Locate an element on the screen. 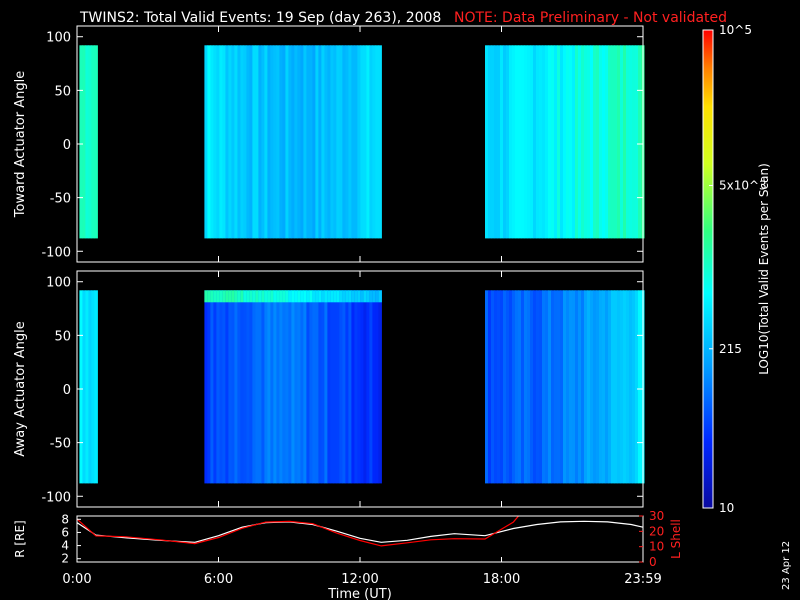 The width and height of the screenshot is (800, 600). colorbar-tick-label: 10^5 is located at coordinates (735, 30).